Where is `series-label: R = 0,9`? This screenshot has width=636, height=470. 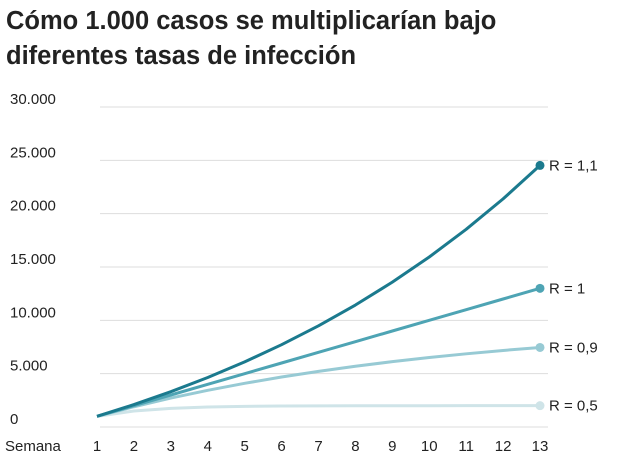 series-label: R = 0,9 is located at coordinates (573, 347).